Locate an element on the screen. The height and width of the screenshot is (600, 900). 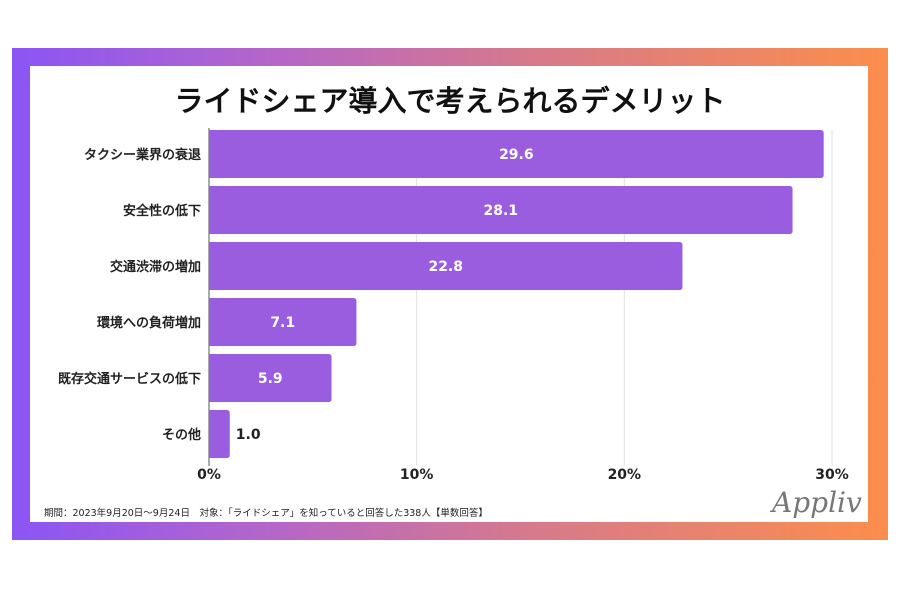
category-label: タクシー業界の衰退 is located at coordinates (142, 155).